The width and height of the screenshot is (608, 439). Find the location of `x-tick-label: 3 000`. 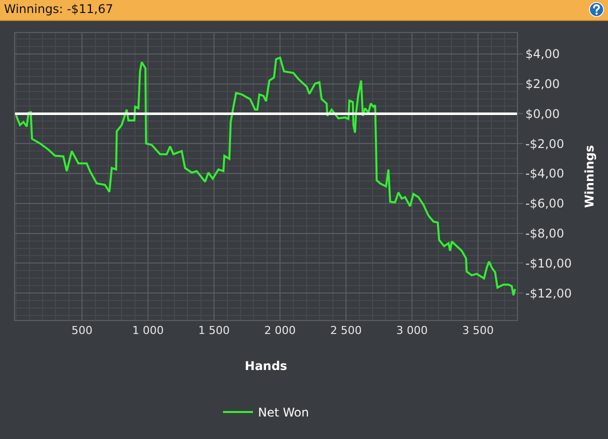

x-tick-label: 3 000 is located at coordinates (412, 331).